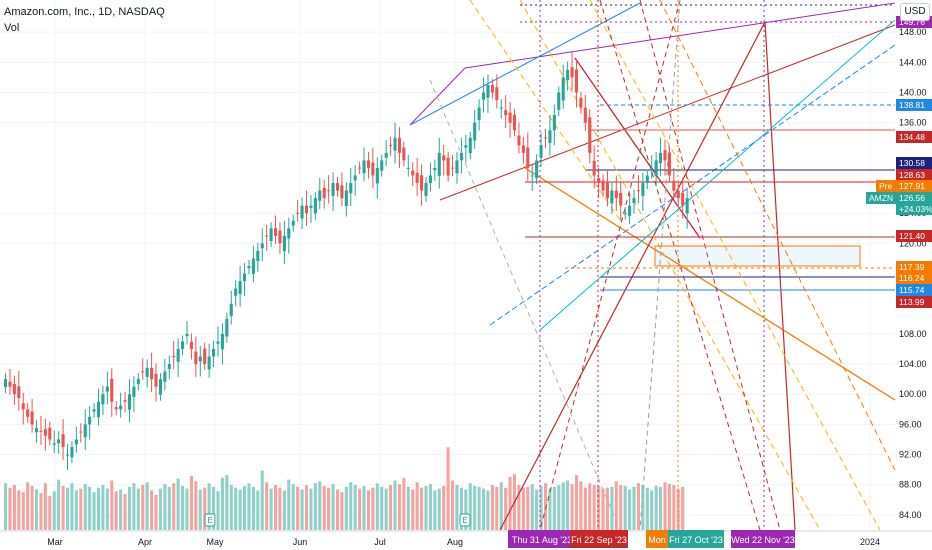 Image resolution: width=932 pixels, height=550 pixels. Describe the element at coordinates (84, 20) in the screenshot. I see `symbol-legend: Amazon.com, Inc., 1D, NASDAQ Vol` at that location.